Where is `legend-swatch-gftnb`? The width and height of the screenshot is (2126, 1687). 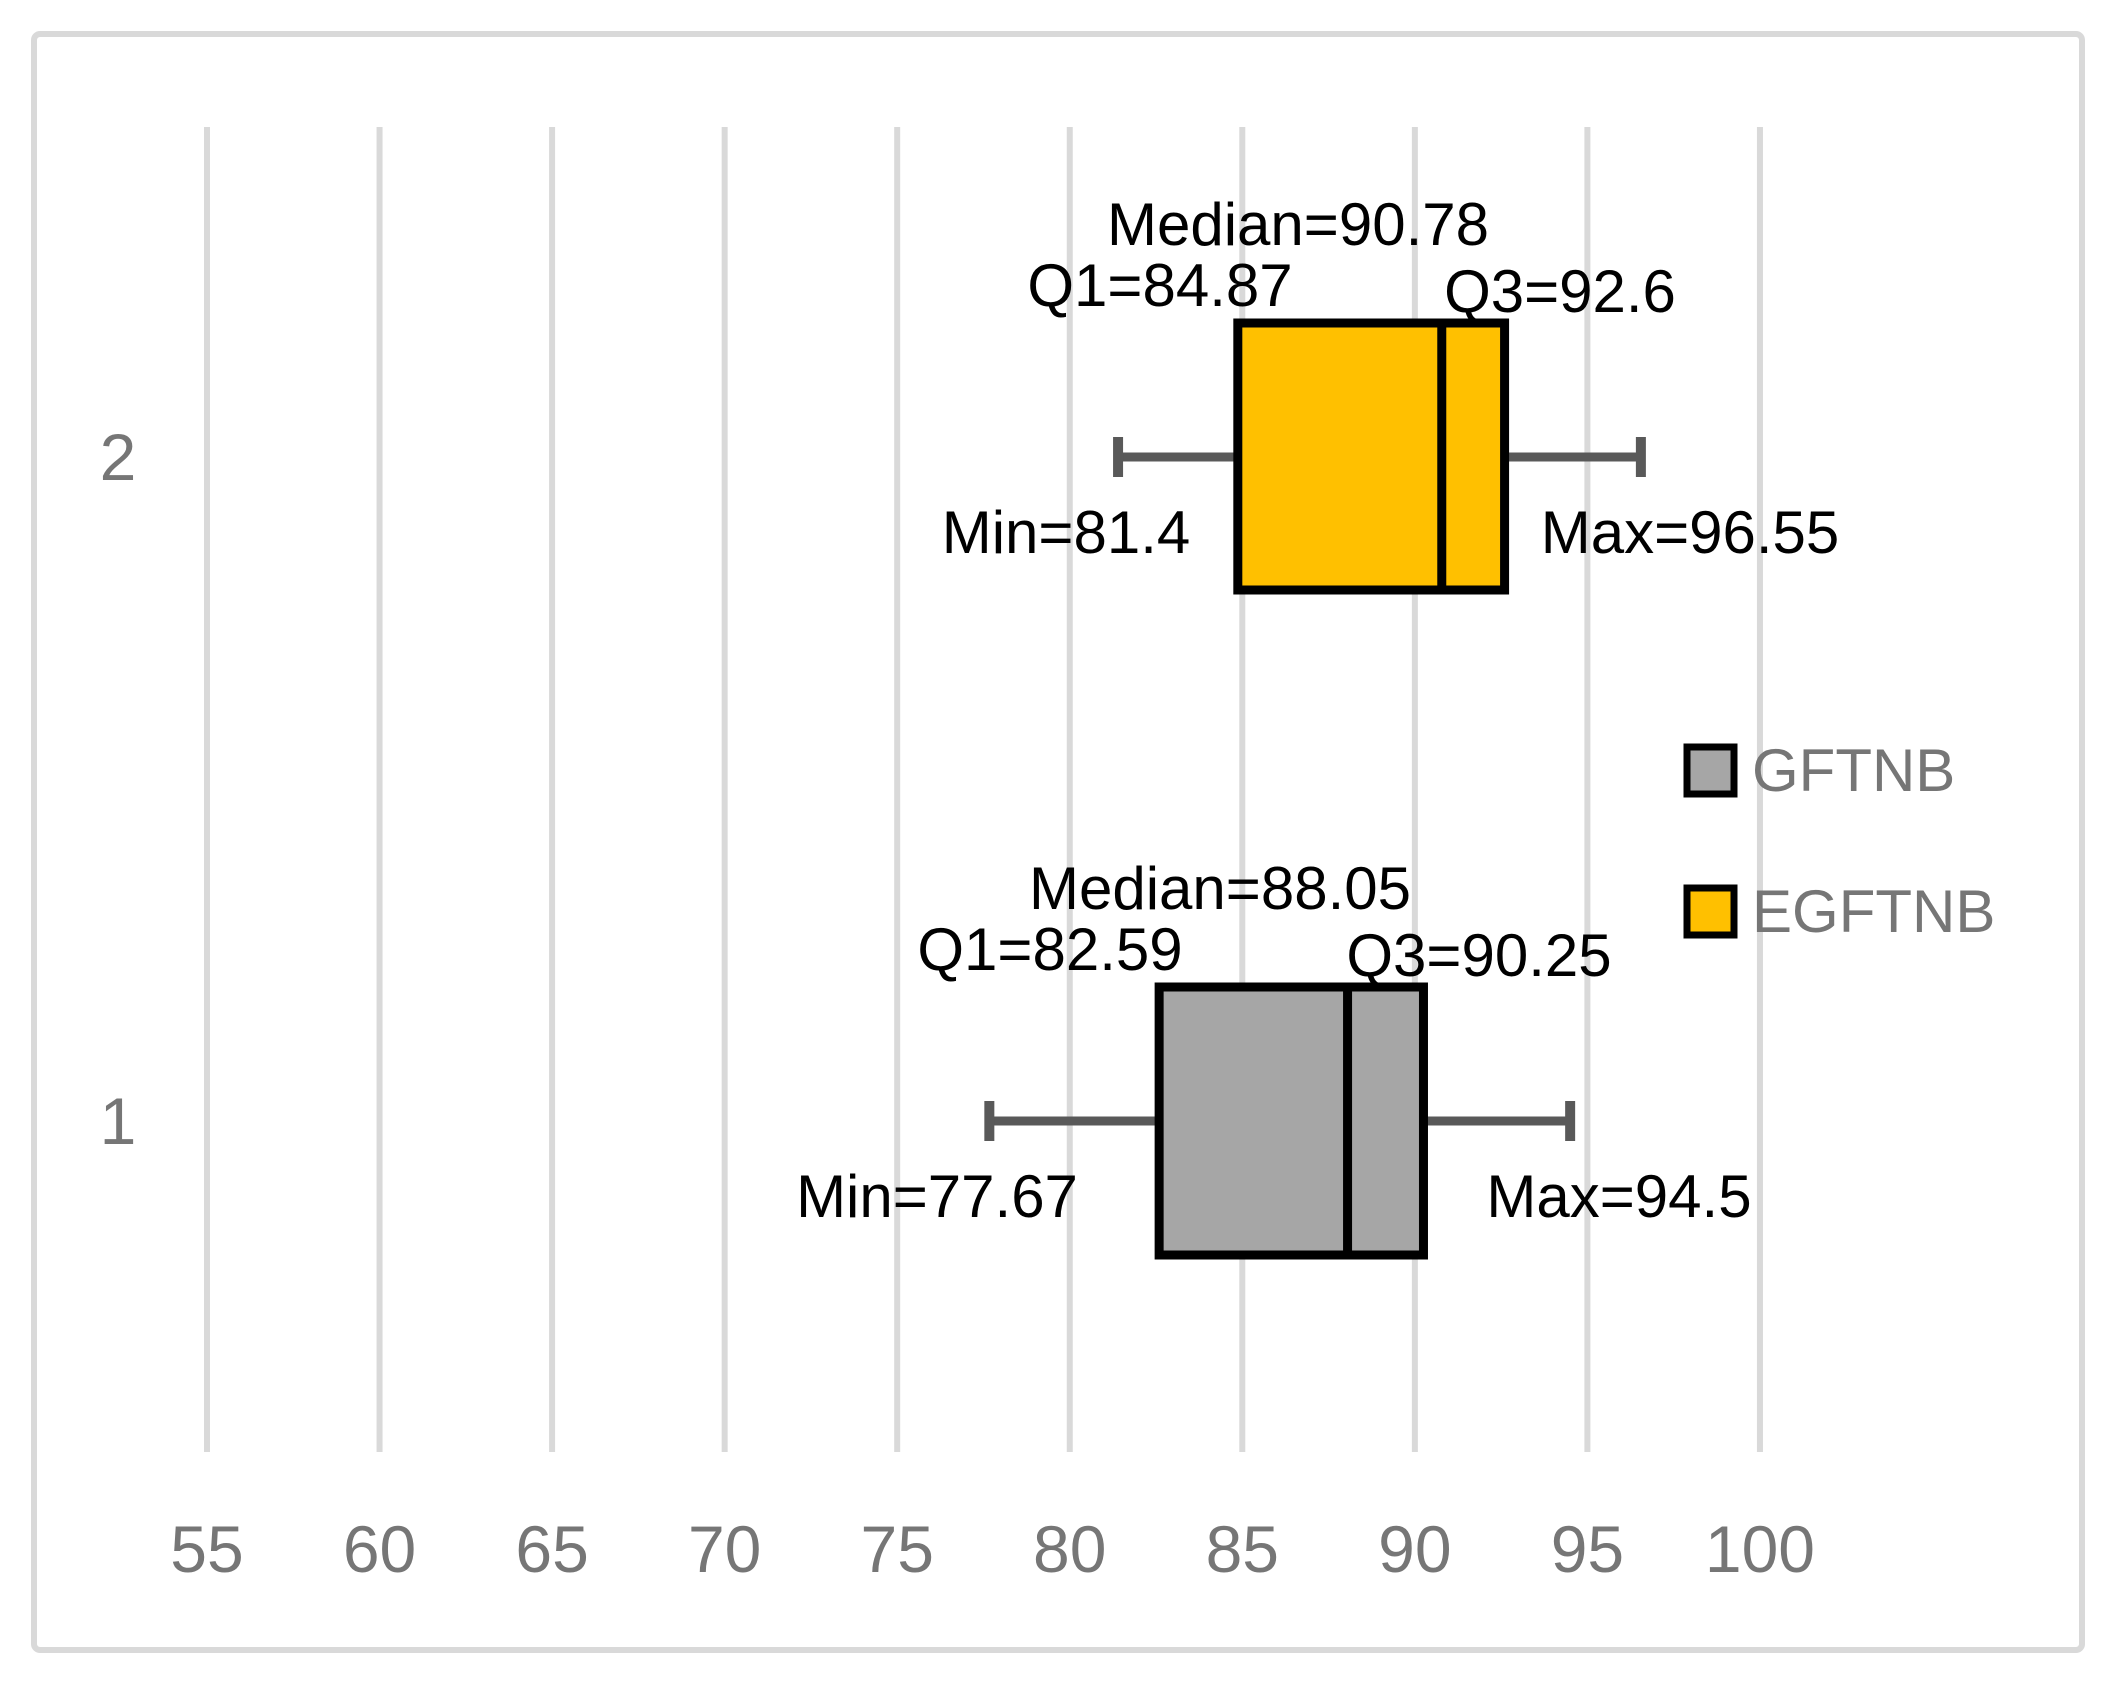
legend-swatch-gftnb is located at coordinates (1710, 770).